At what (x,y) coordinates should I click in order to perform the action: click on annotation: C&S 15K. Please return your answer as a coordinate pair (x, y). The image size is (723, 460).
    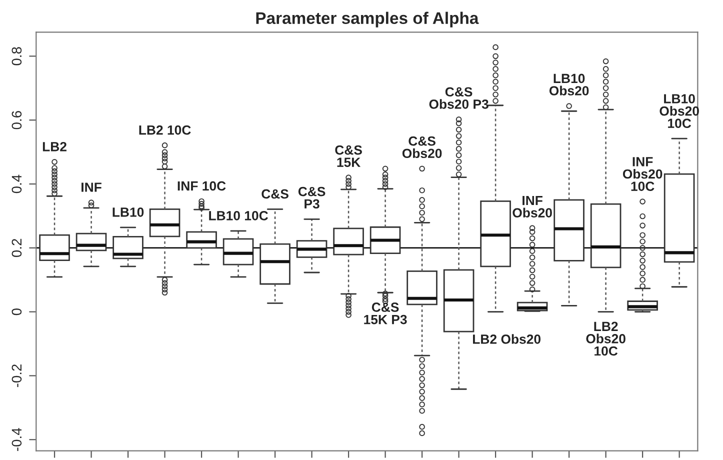
    Looking at the image, I should click on (348, 156).